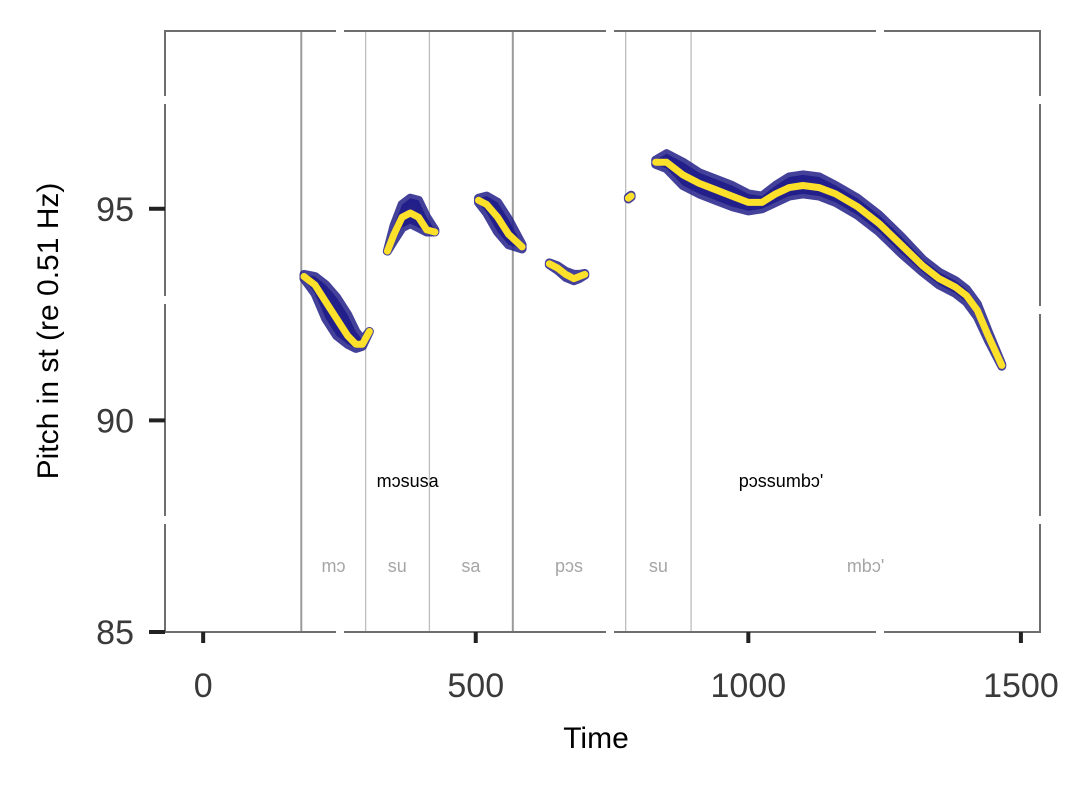 This screenshot has width=1071, height=787. I want to click on frame-notch-t0, so click(340, 31).